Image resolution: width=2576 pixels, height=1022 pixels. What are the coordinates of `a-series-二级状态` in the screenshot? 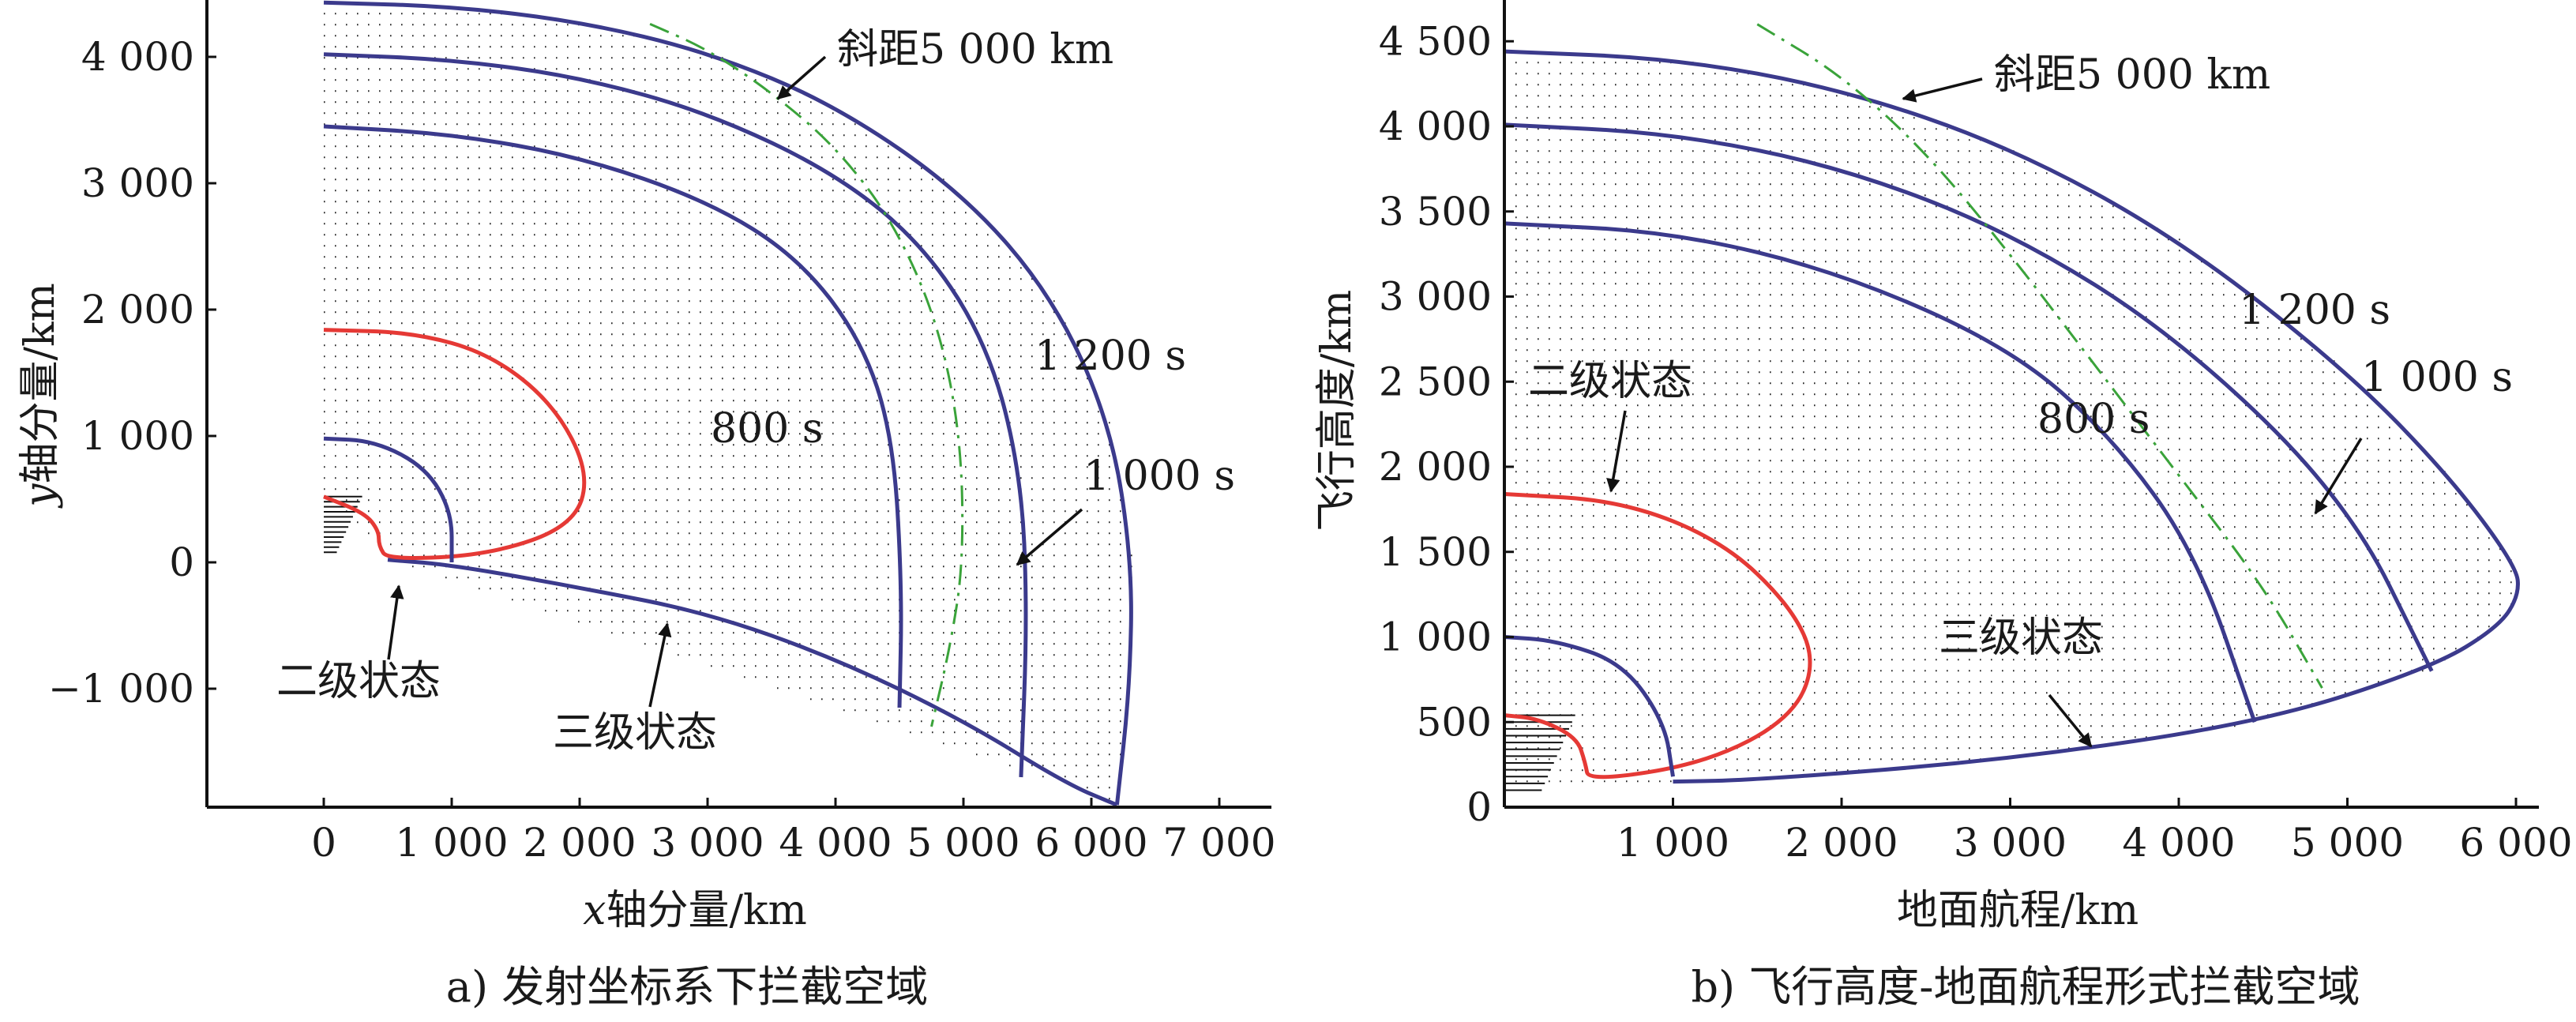 It's located at (455, 444).